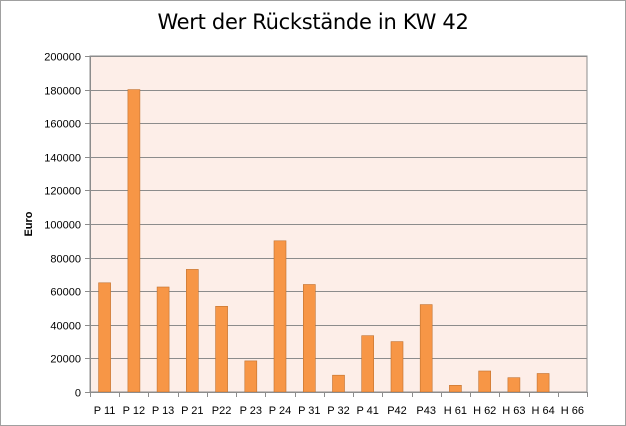 This screenshot has height=426, width=626. What do you see at coordinates (62, 192) in the screenshot?
I see `y-tick-label: 120000` at bounding box center [62, 192].